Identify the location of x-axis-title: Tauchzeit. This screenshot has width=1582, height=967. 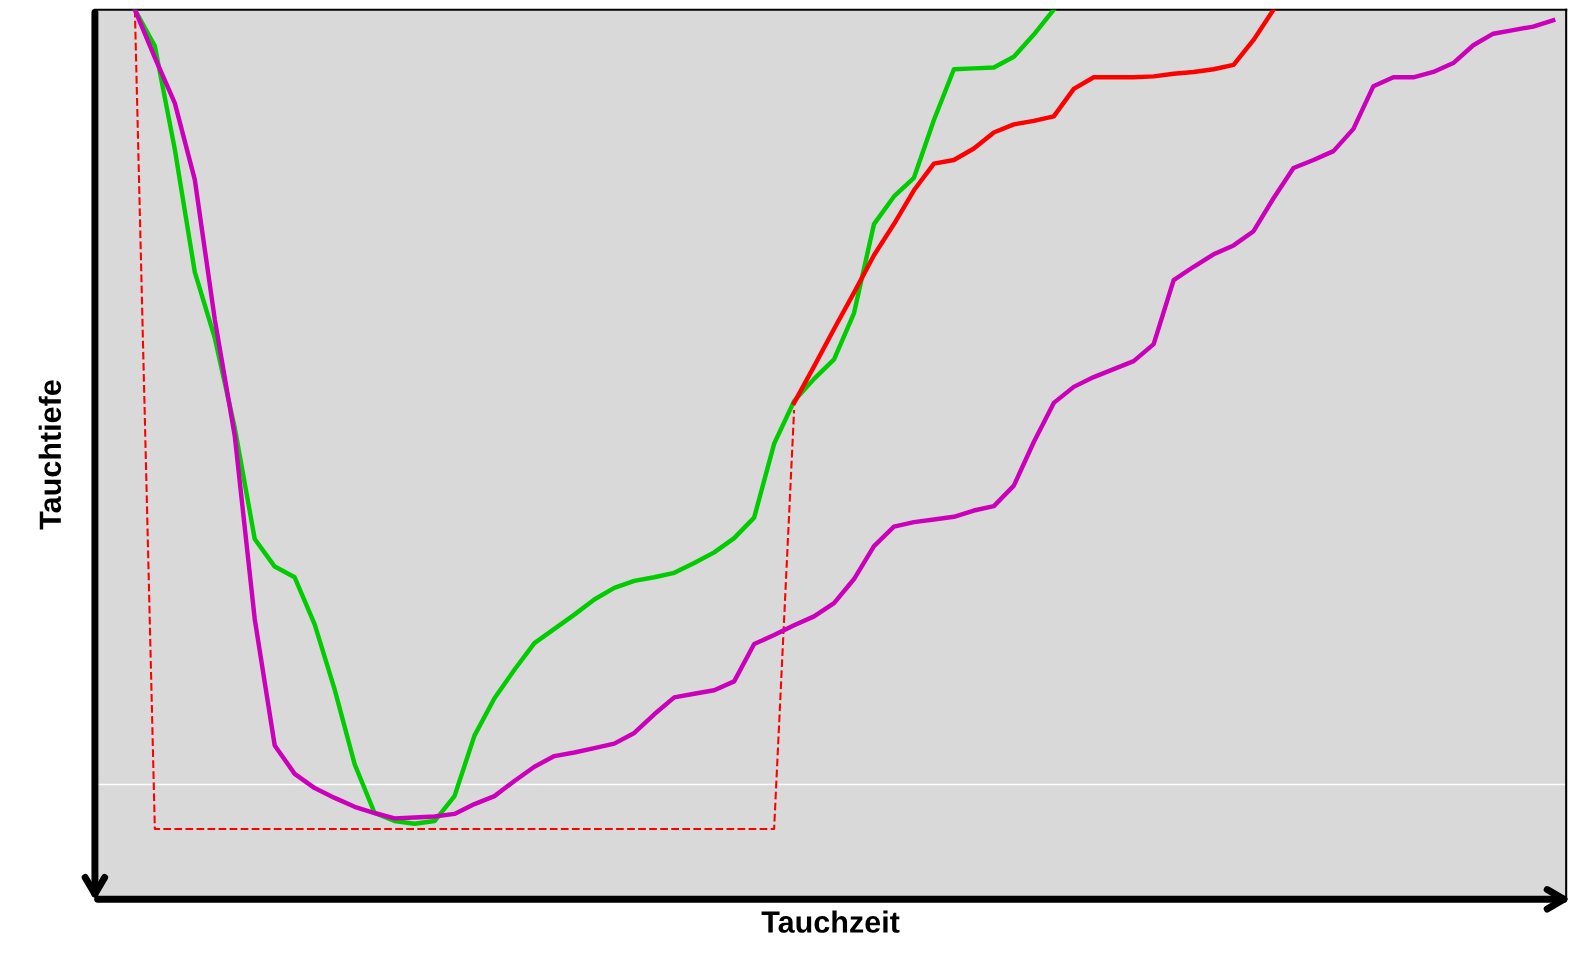
(830, 921).